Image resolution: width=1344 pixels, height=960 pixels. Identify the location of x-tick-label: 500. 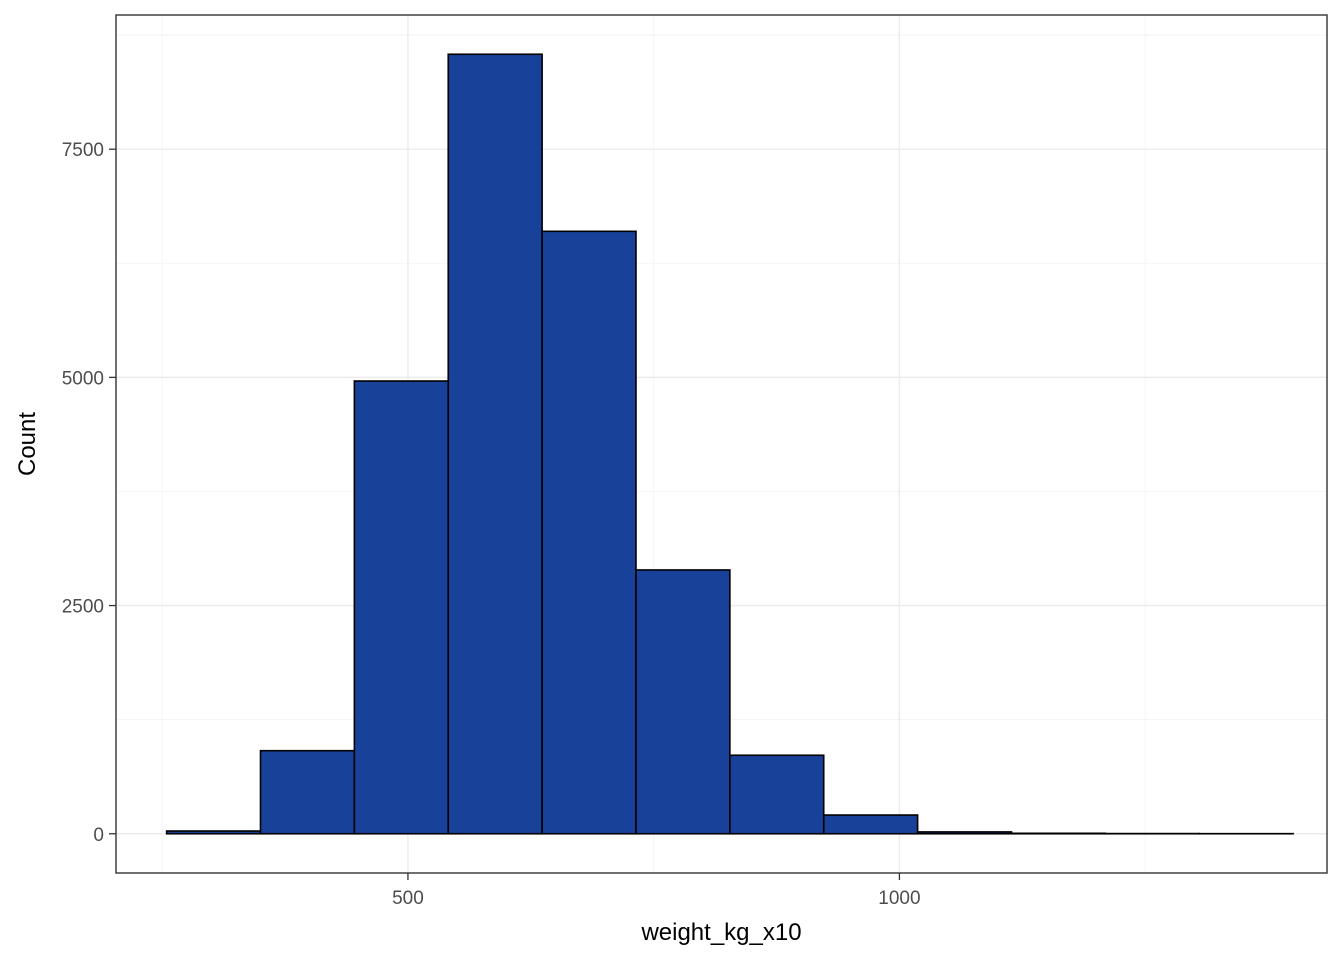
(408, 898).